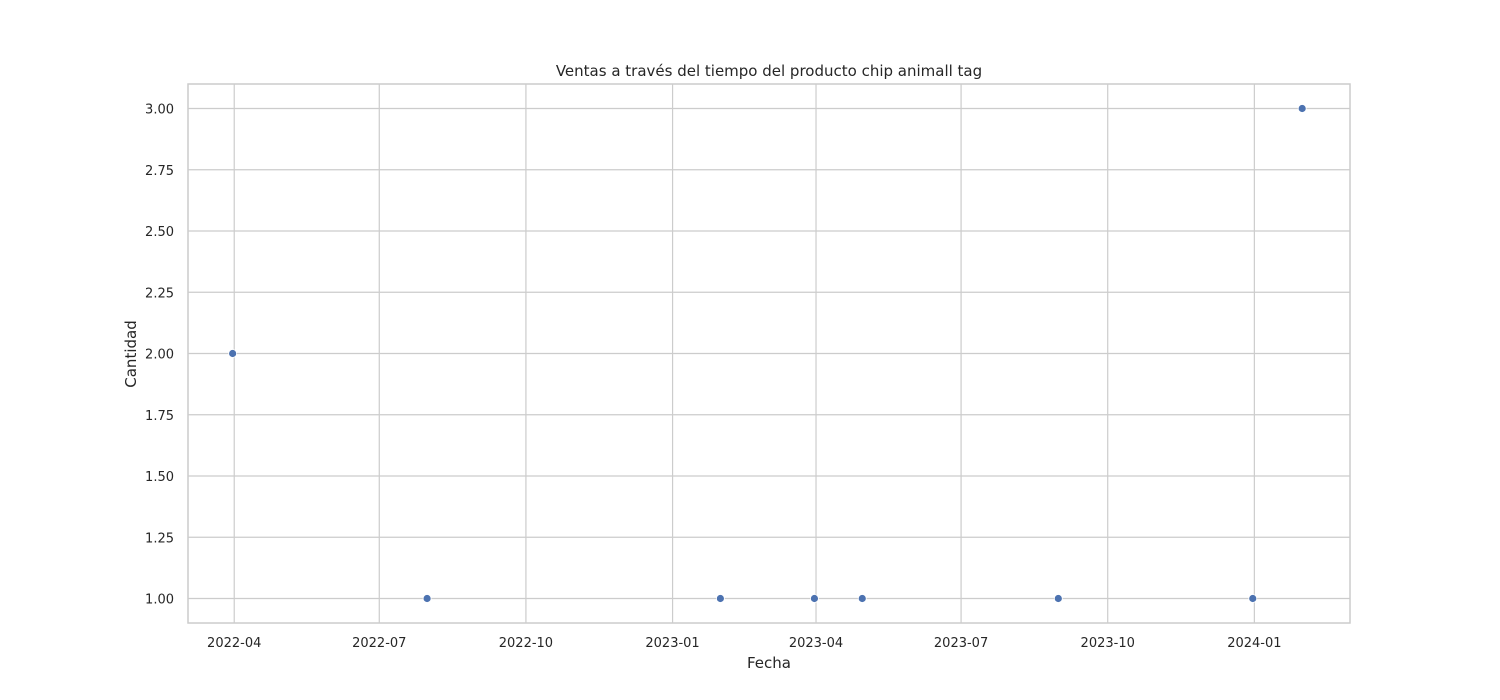 The image size is (1500, 700). What do you see at coordinates (234, 643) in the screenshot?
I see `x-tick-label: 2022-04` at bounding box center [234, 643].